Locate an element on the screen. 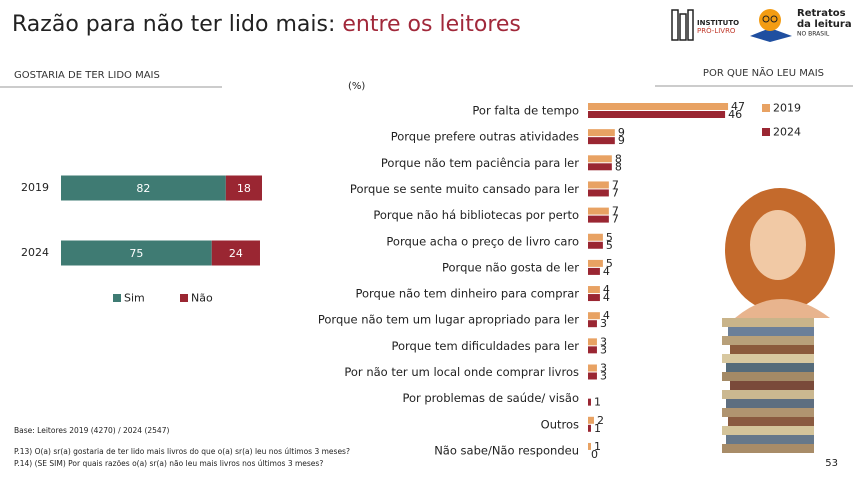  chart-title: POR QUE NÃO LEU MAIS is located at coordinates (763, 72).